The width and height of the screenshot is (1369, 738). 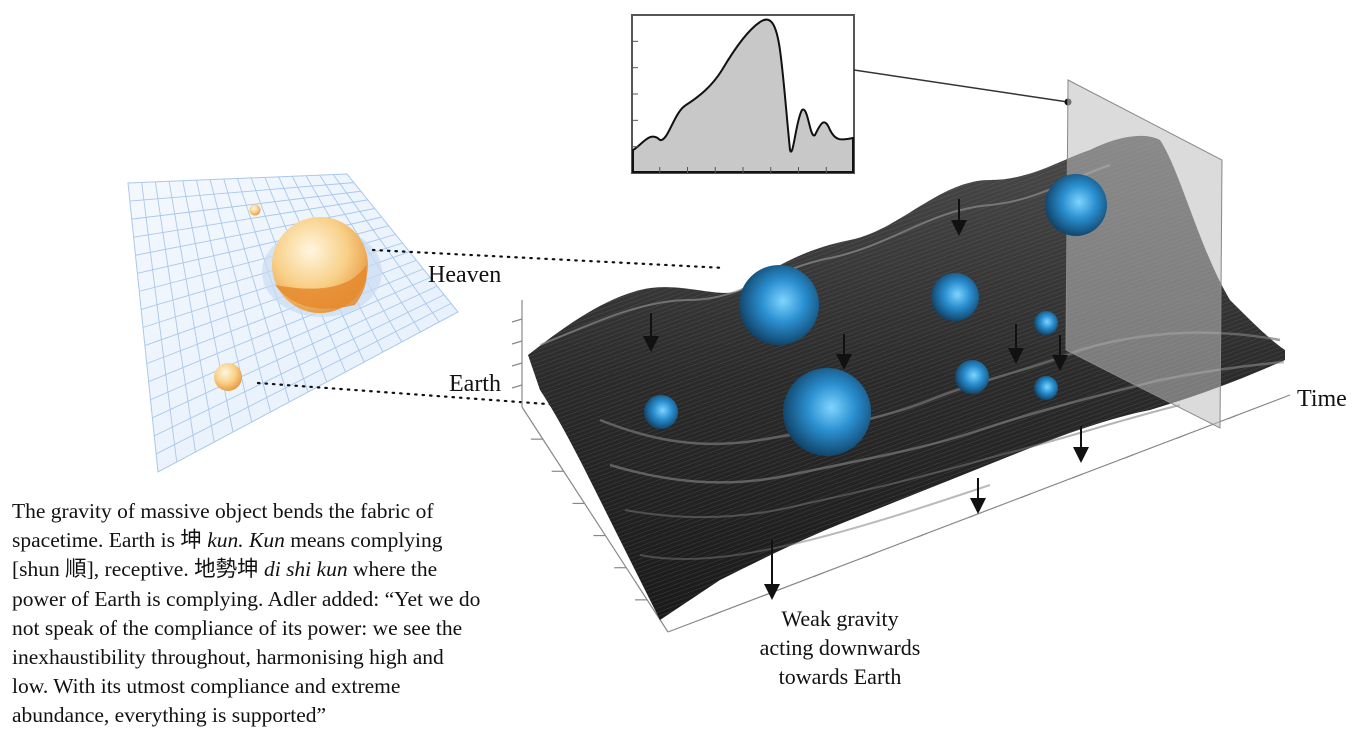 I want to click on inset-connector-line, so click(x=961, y=86).